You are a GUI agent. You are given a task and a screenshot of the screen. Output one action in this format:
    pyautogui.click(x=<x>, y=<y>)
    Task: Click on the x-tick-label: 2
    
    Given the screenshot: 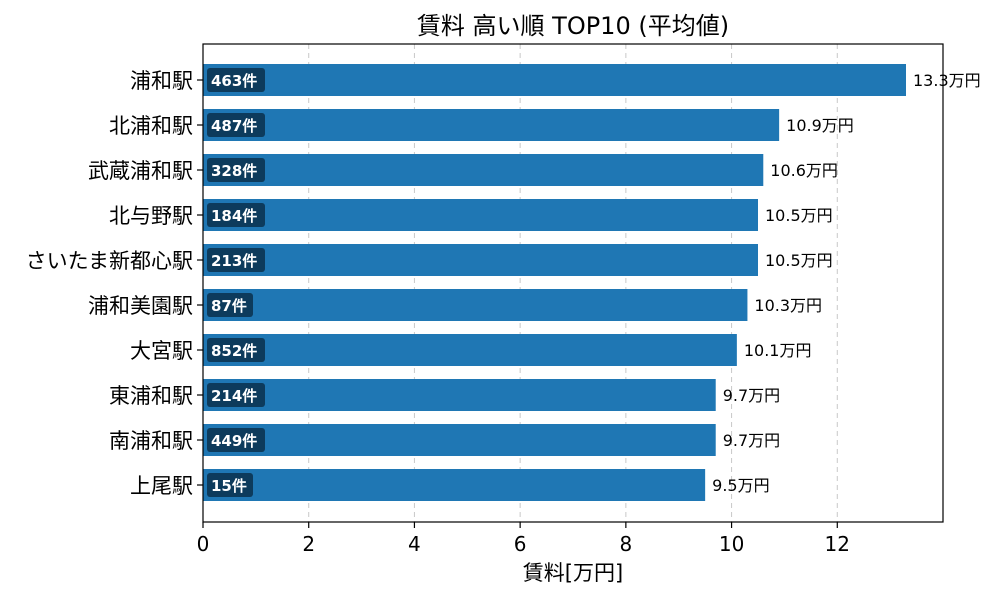 What is the action you would take?
    pyautogui.click(x=308, y=544)
    